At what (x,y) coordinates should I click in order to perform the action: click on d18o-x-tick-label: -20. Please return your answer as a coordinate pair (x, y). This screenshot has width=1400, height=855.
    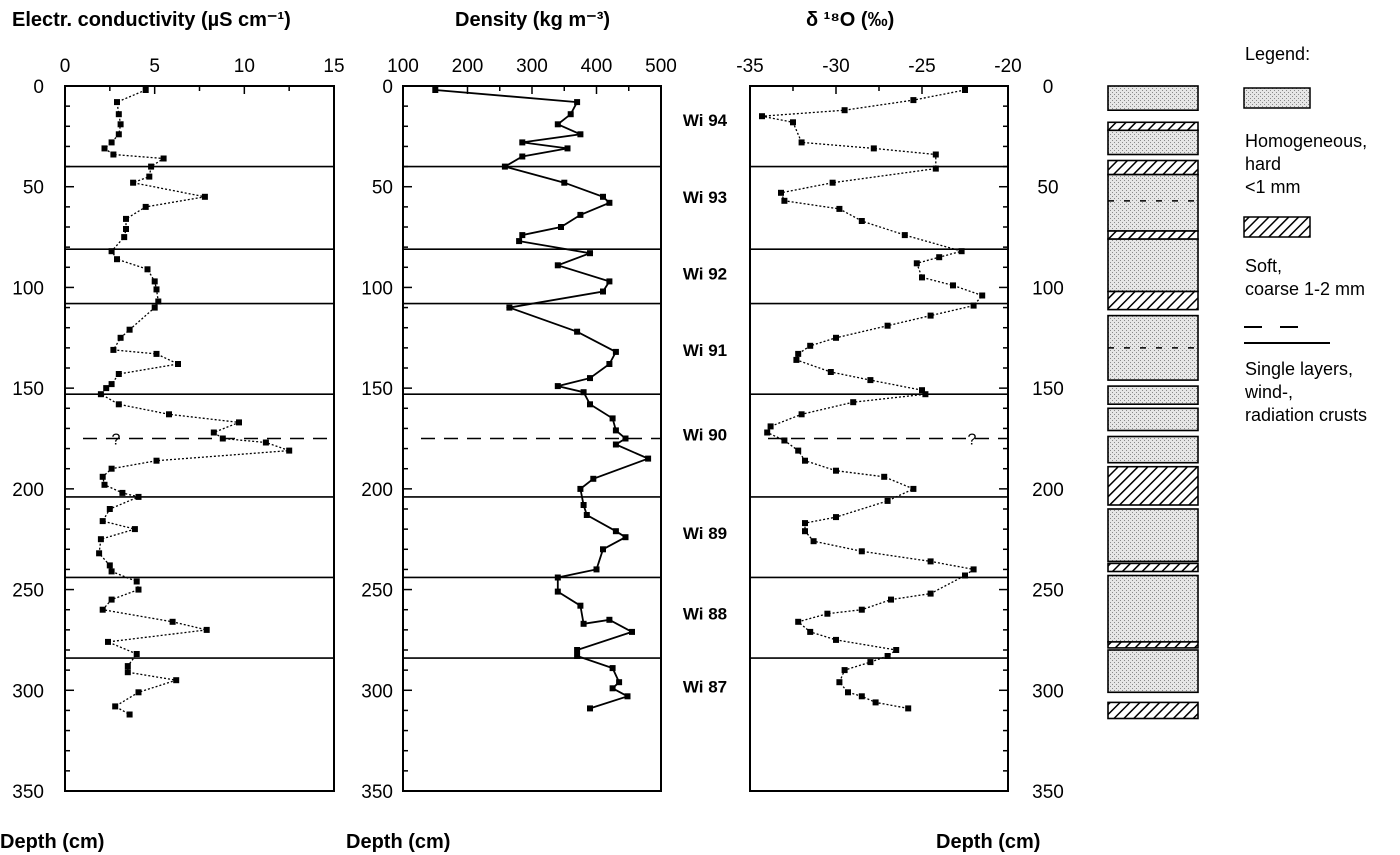
    Looking at the image, I should click on (1007, 66).